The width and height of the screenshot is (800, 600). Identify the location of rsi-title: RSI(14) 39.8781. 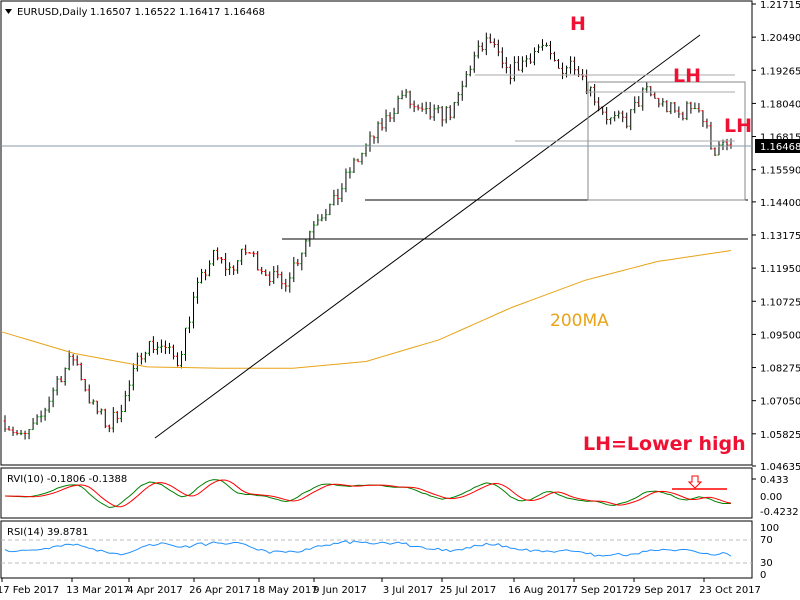
(47, 532).